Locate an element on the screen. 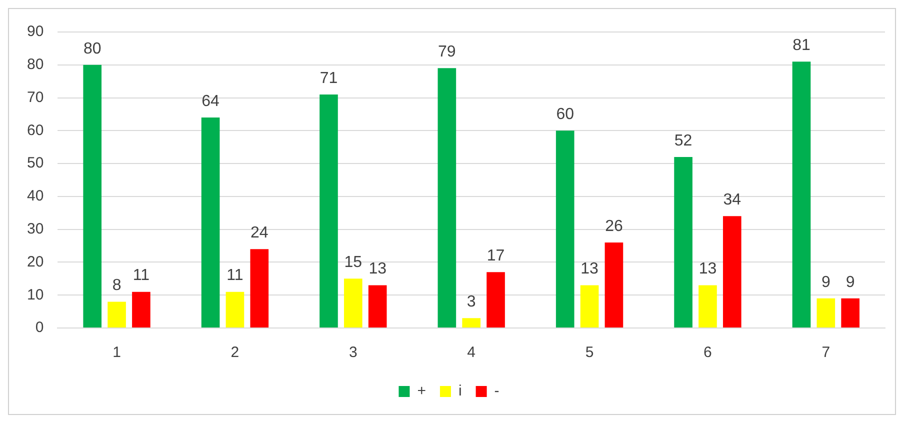 The image size is (906, 423). x-tick-label: 7 is located at coordinates (826, 353).